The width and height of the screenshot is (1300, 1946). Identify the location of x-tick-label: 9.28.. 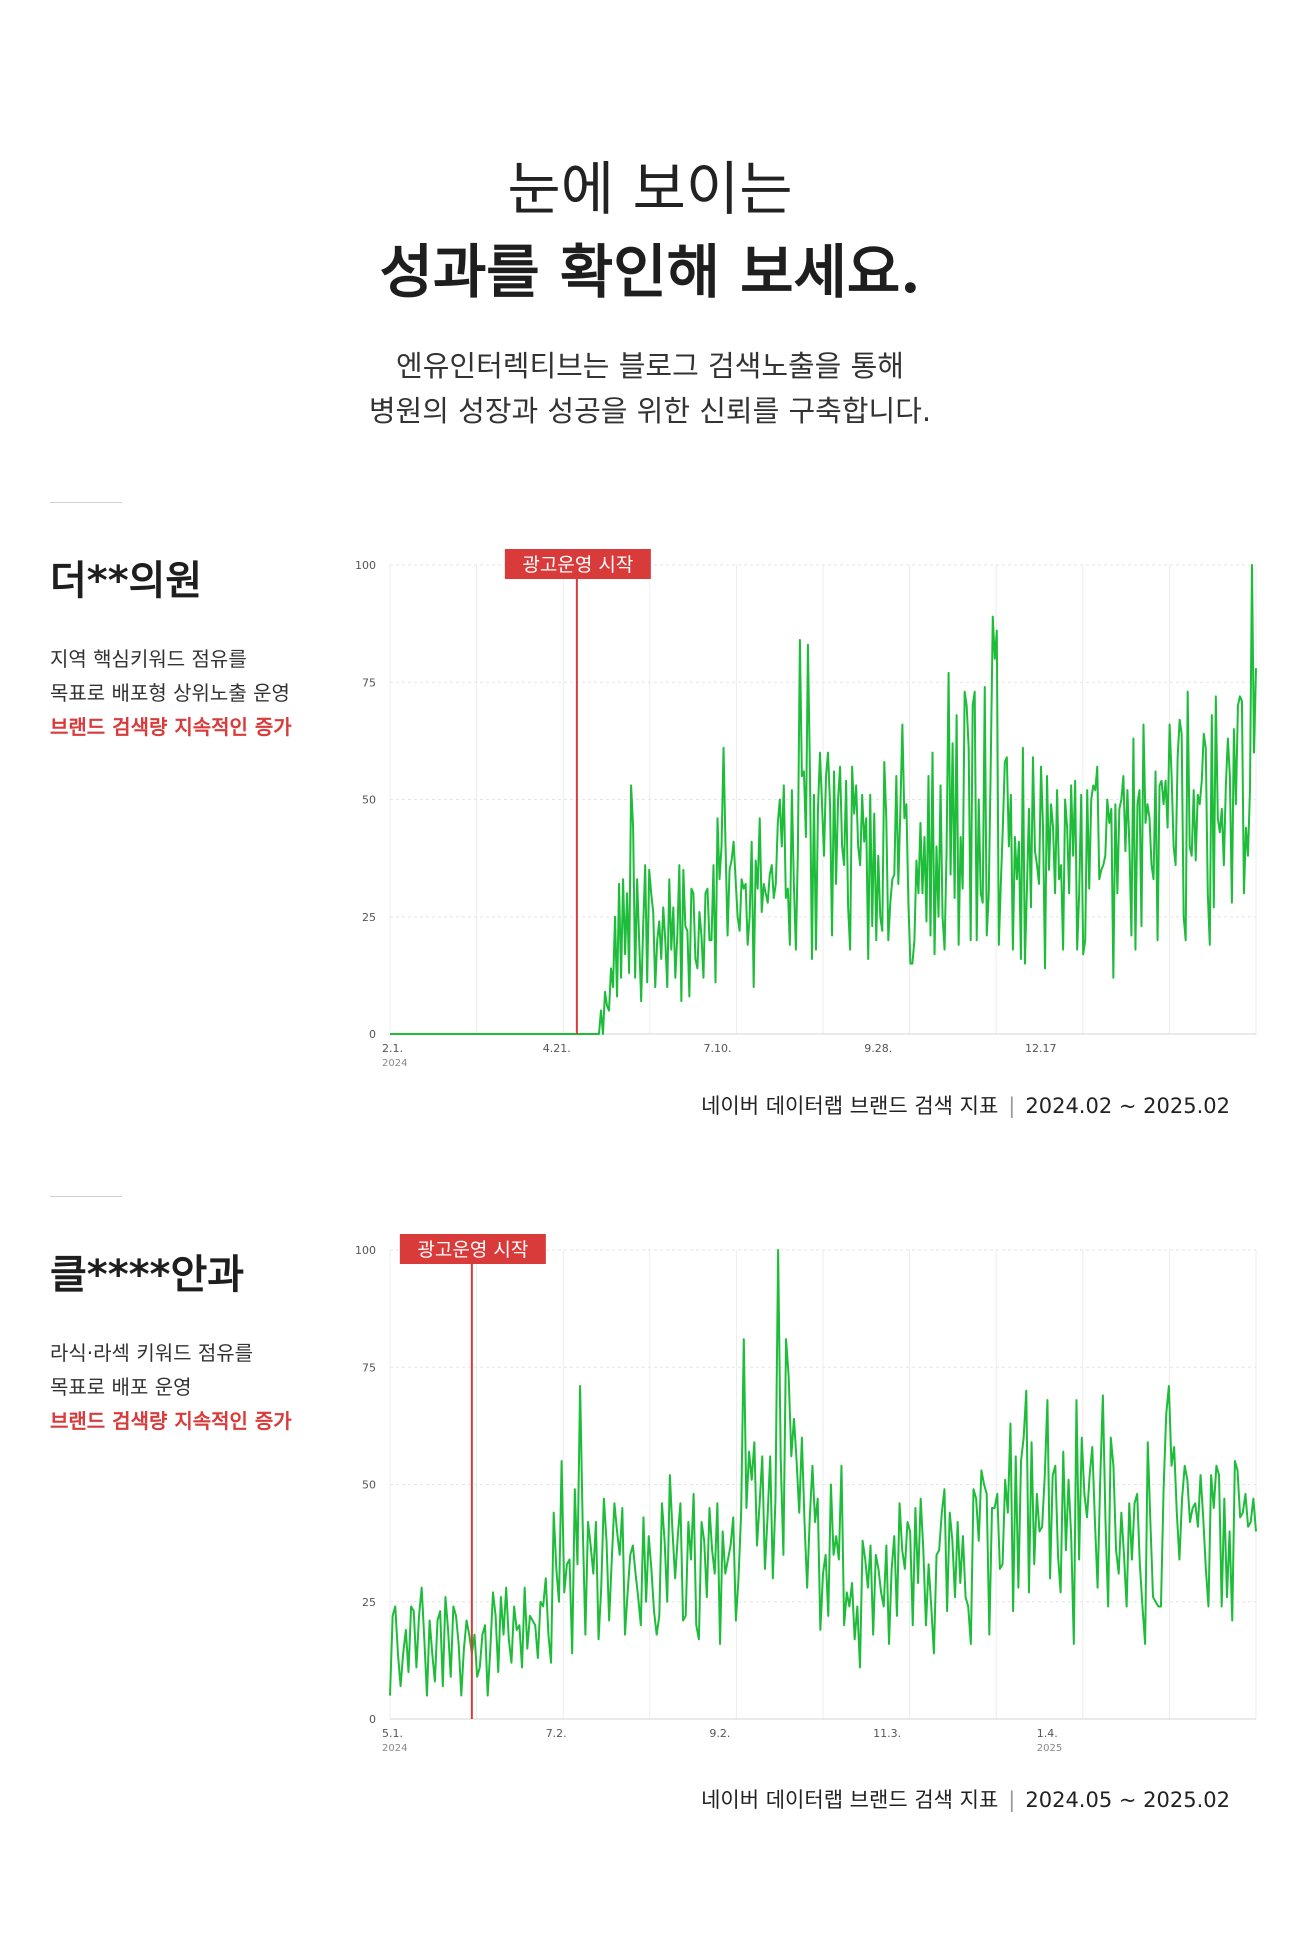
(878, 1048).